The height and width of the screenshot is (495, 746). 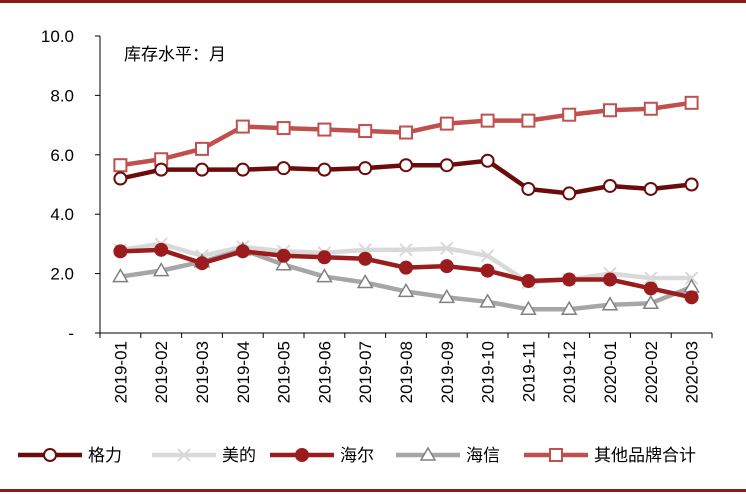 I want to click on y-tick-label: 10.0, so click(x=57, y=36).